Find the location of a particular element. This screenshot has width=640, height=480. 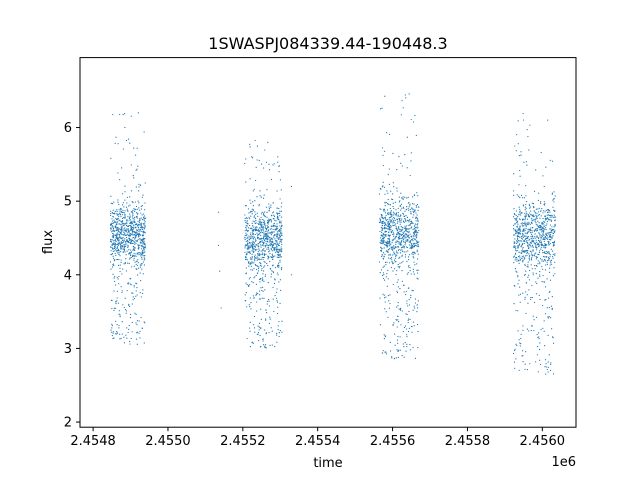

y-tick-label: 5 is located at coordinates (68, 202).